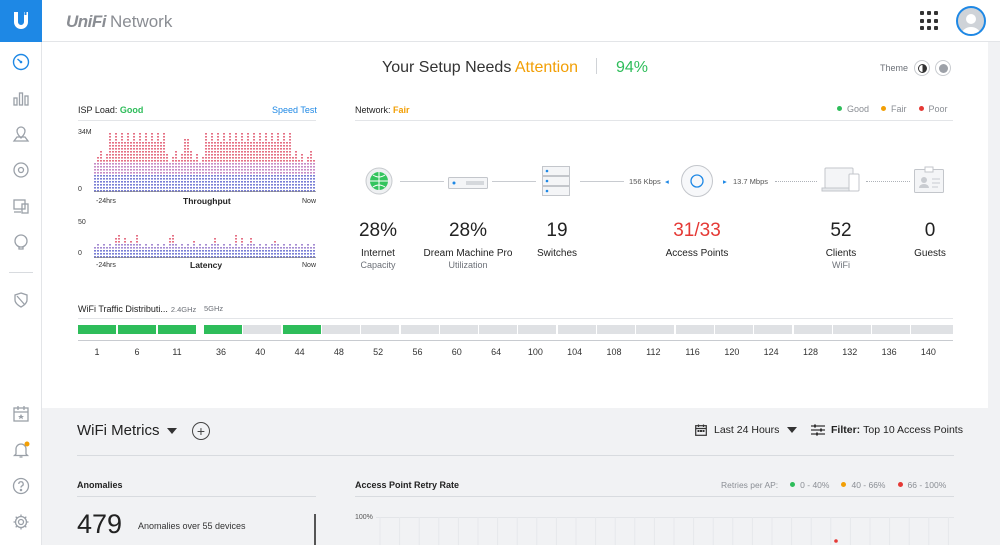 This screenshot has width=1000, height=545. I want to click on network-label: Network:, so click(373, 110).